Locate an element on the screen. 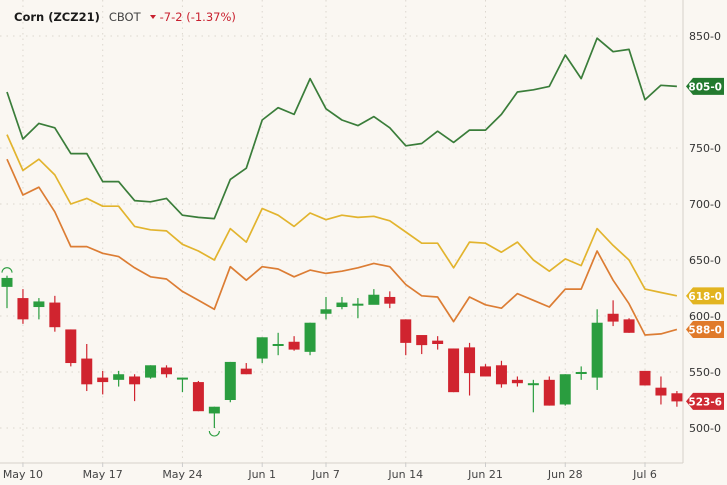  triangle-down-icon is located at coordinates (152, 17).